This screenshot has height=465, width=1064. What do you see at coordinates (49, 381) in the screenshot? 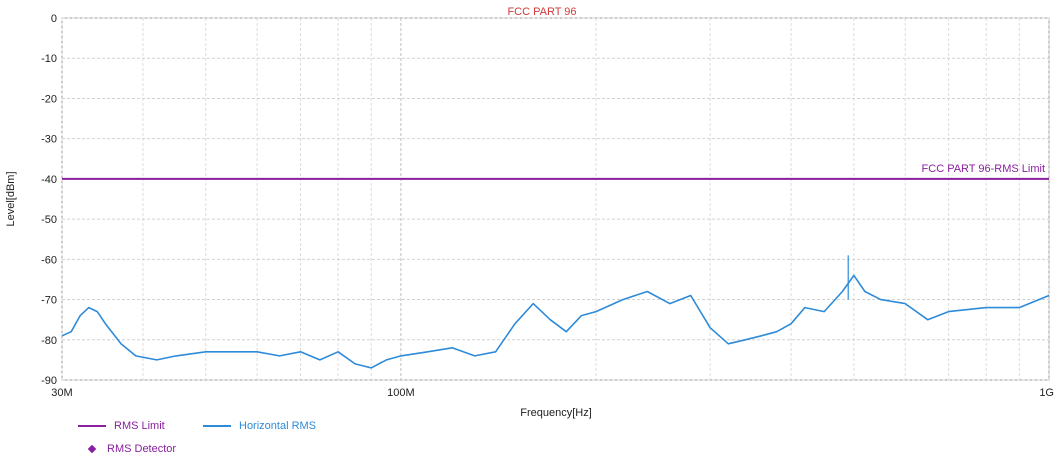
I see `y-tick-label: -90` at bounding box center [49, 381].